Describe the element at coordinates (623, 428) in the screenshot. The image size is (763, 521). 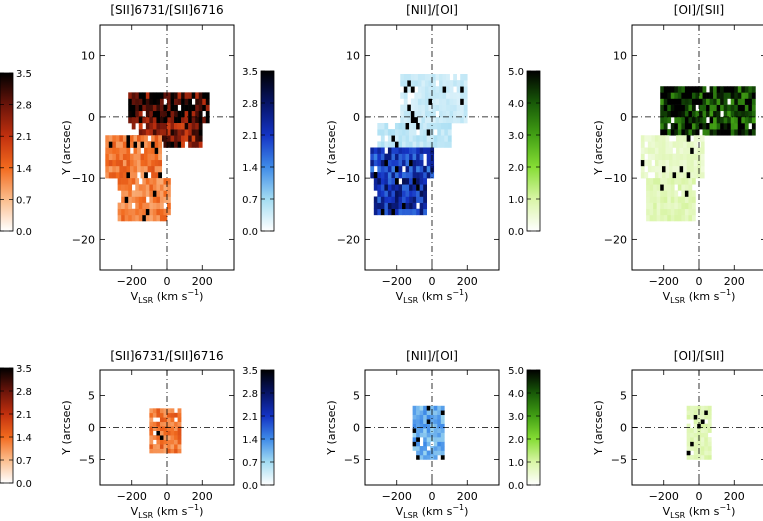
I see `bottom-oi-sii-y-tick-label: 0` at that location.